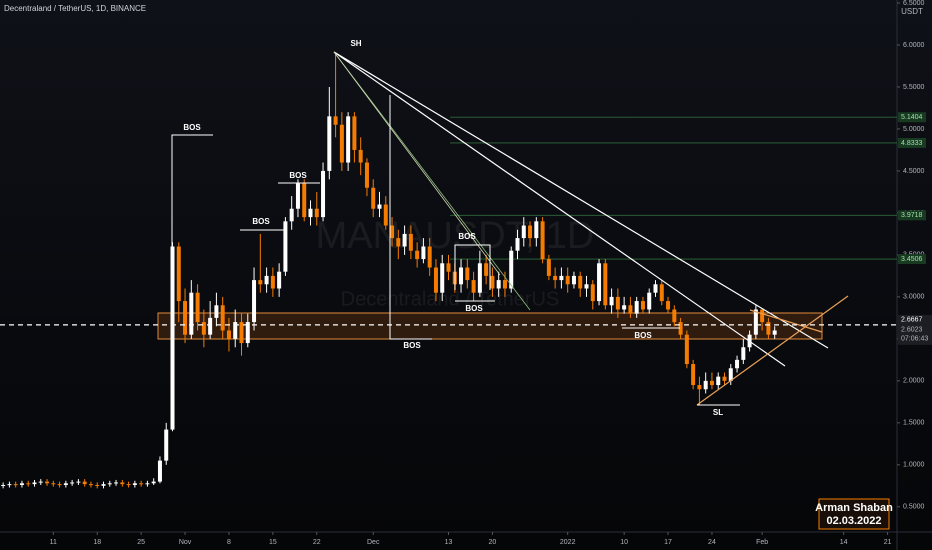 The width and height of the screenshot is (932, 550). I want to click on y-tick-label: 6.5000, so click(914, 3).